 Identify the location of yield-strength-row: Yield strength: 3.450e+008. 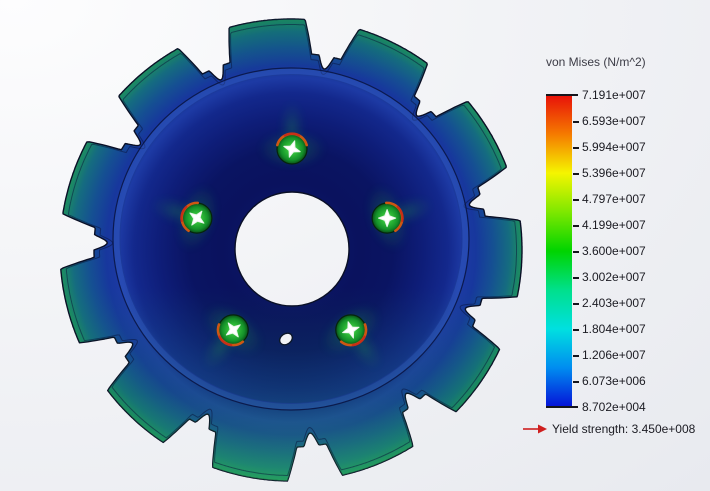
(609, 429).